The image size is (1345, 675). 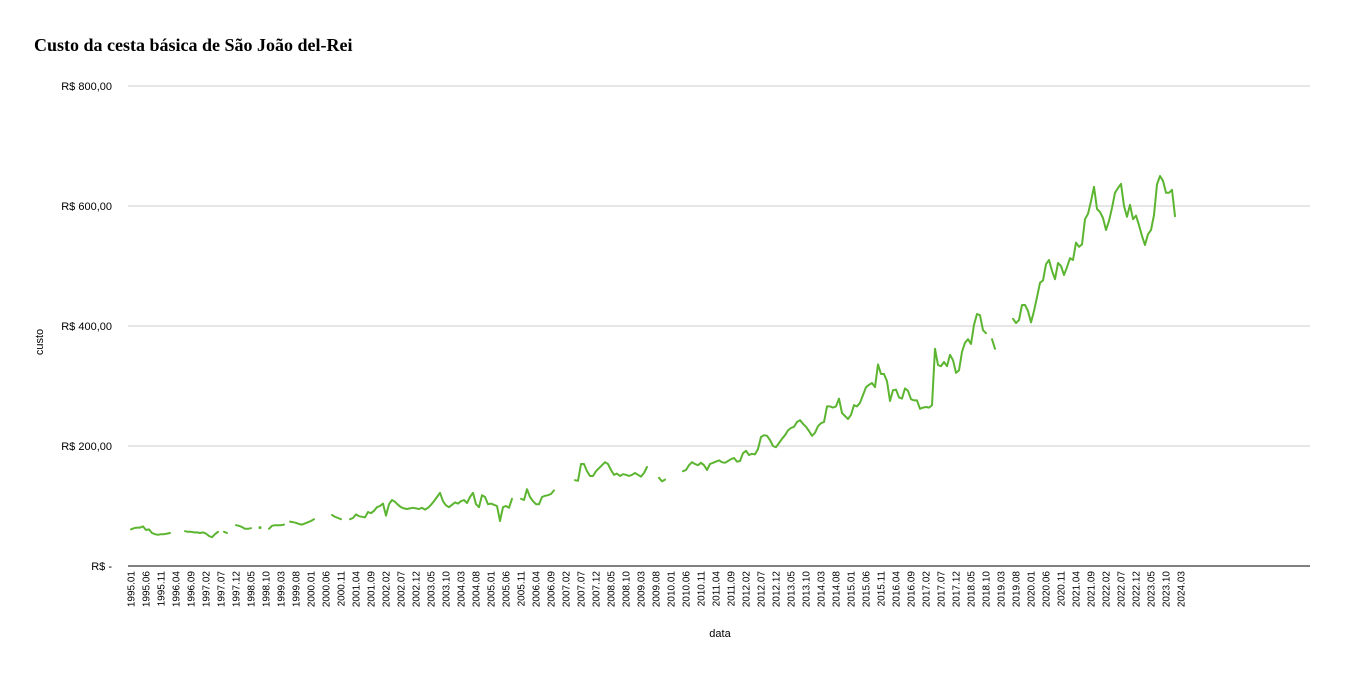 What do you see at coordinates (732, 589) in the screenshot?
I see `x-tick-label: 2011.09` at bounding box center [732, 589].